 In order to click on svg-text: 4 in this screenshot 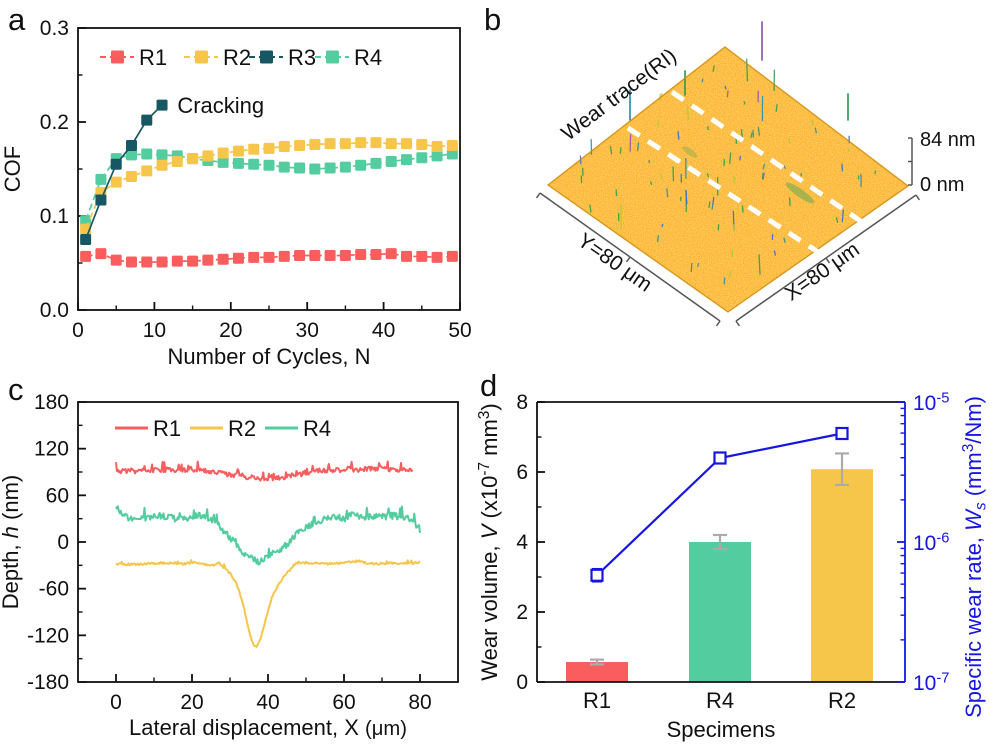, I will do `click(522, 542)`.